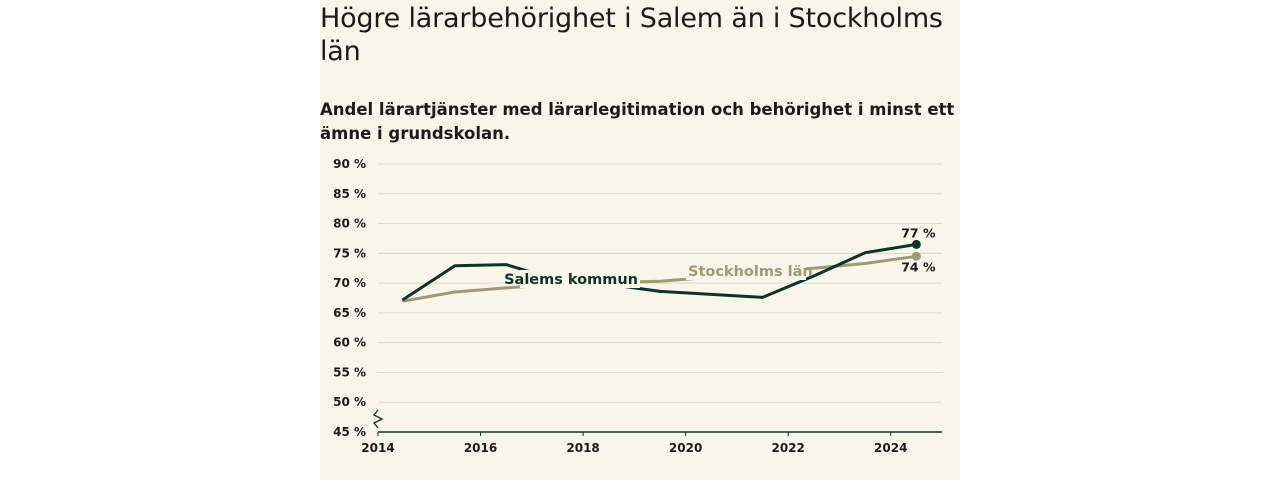  What do you see at coordinates (349, 224) in the screenshot?
I see `y-tick-label: 80 %` at bounding box center [349, 224].